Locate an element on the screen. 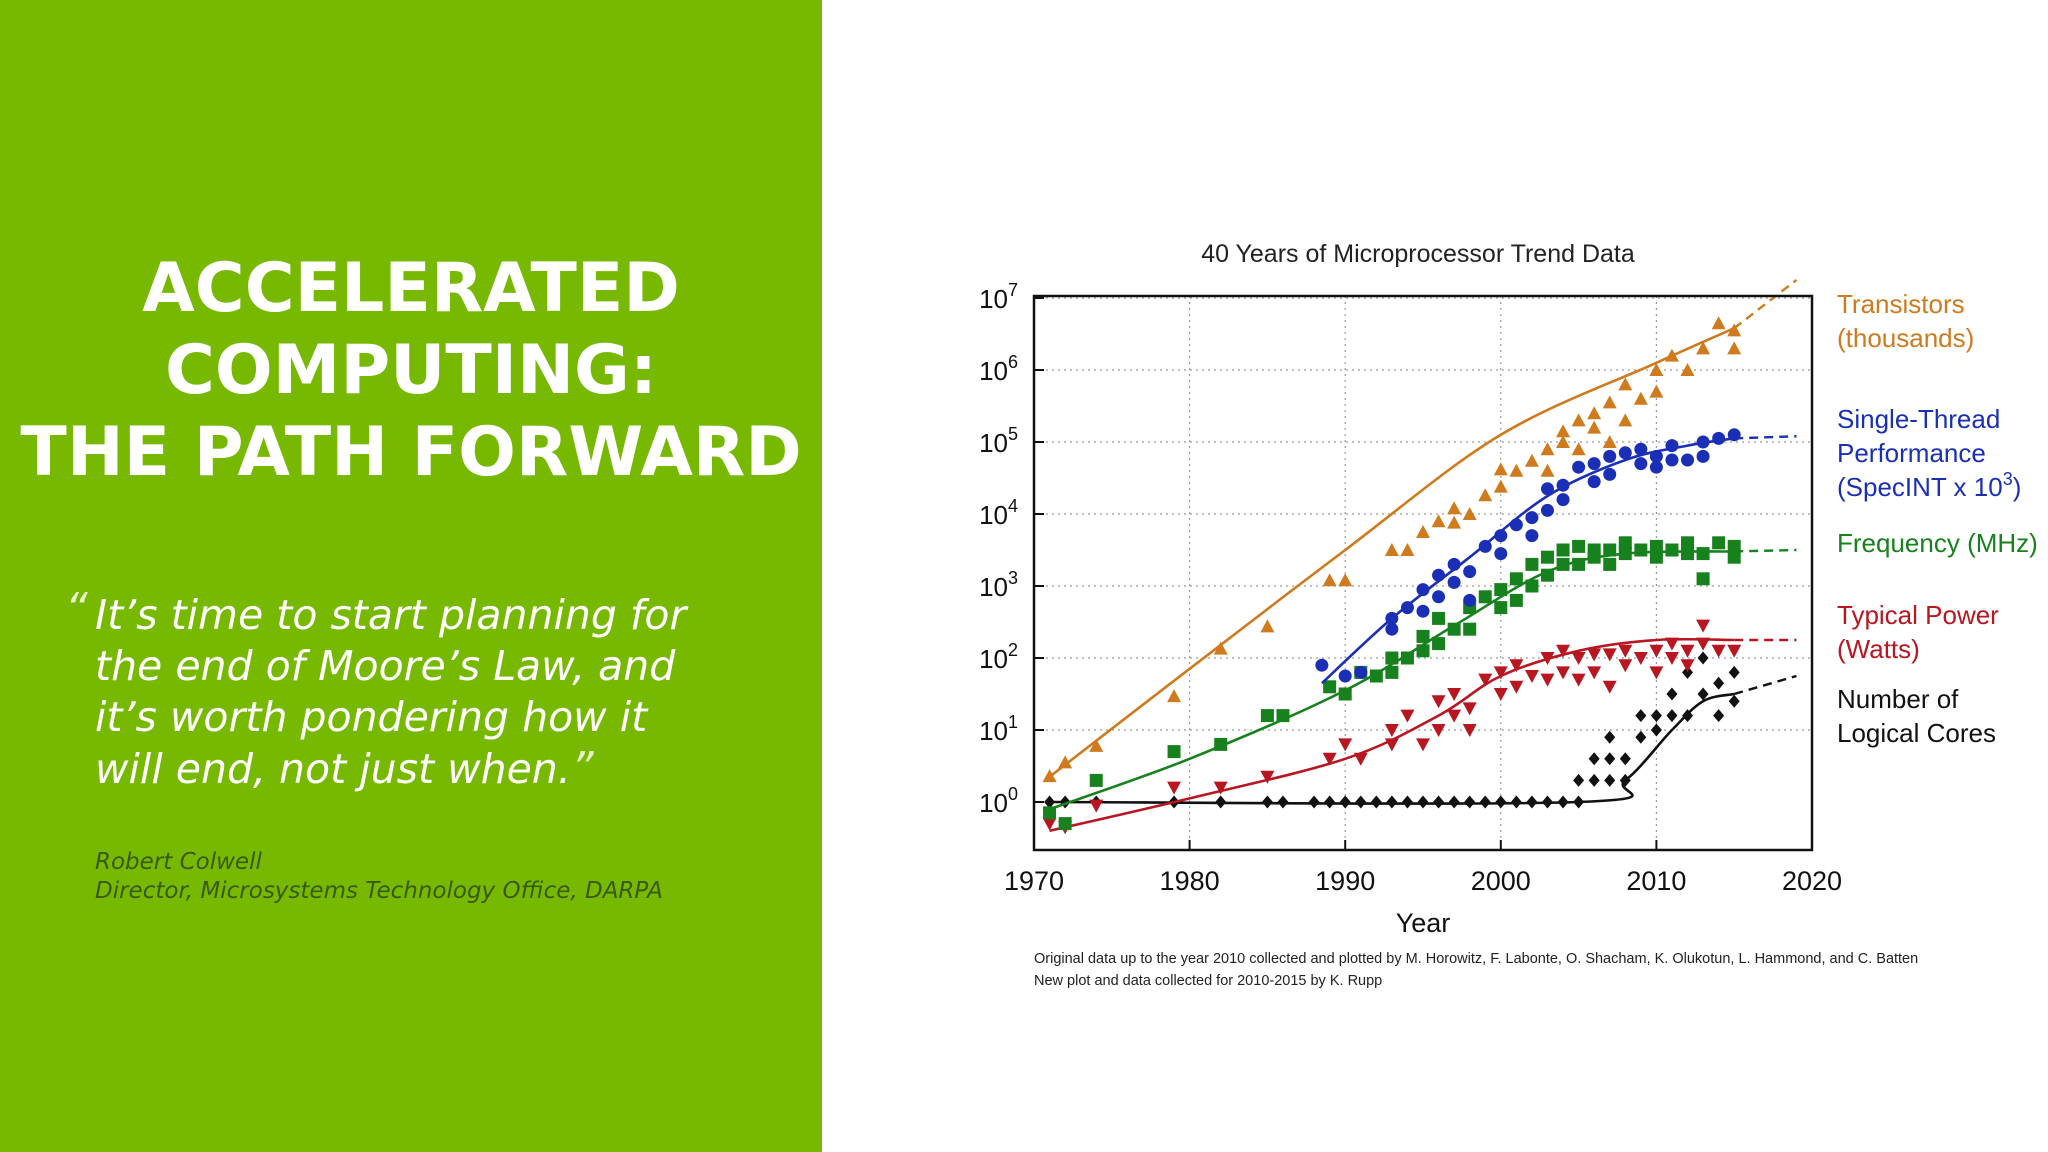 The image size is (2048, 1152). y-tick-label: 10⁶ is located at coordinates (998, 369).